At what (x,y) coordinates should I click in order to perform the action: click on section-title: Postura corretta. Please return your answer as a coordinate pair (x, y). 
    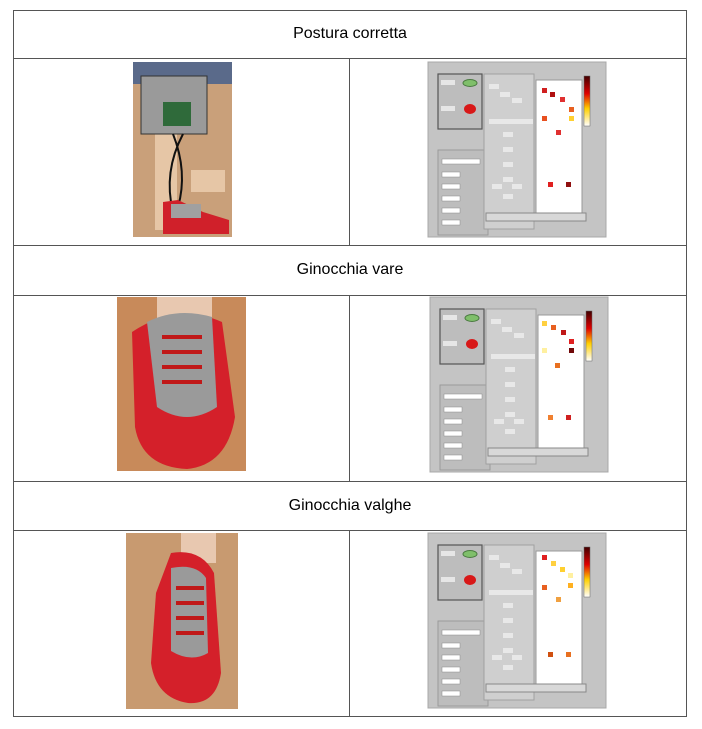
    Looking at the image, I should click on (350, 33).